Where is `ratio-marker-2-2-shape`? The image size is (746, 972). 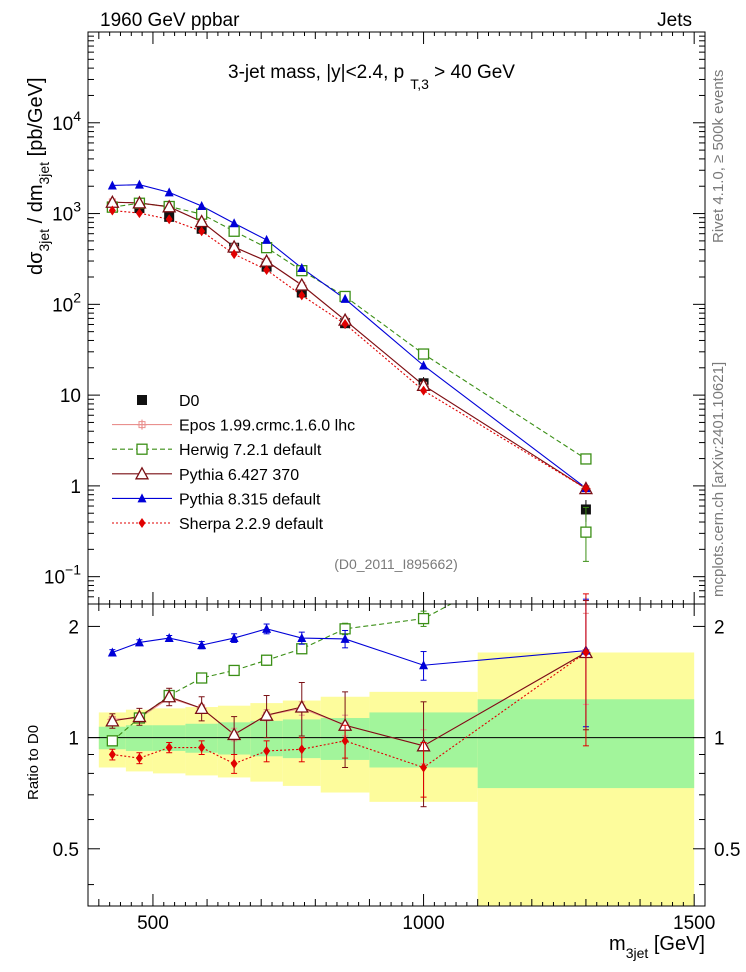
ratio-marker-2-2-shape is located at coordinates (169, 696).